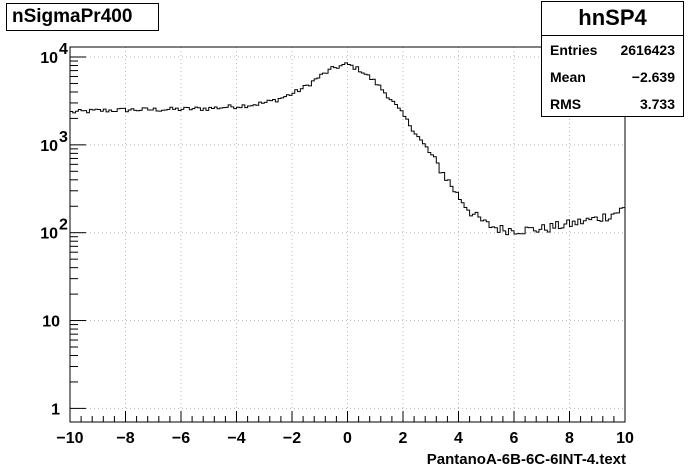 Image resolution: width=696 pixels, height=472 pixels. What do you see at coordinates (458, 438) in the screenshot?
I see `x-tick-label: 4` at bounding box center [458, 438].